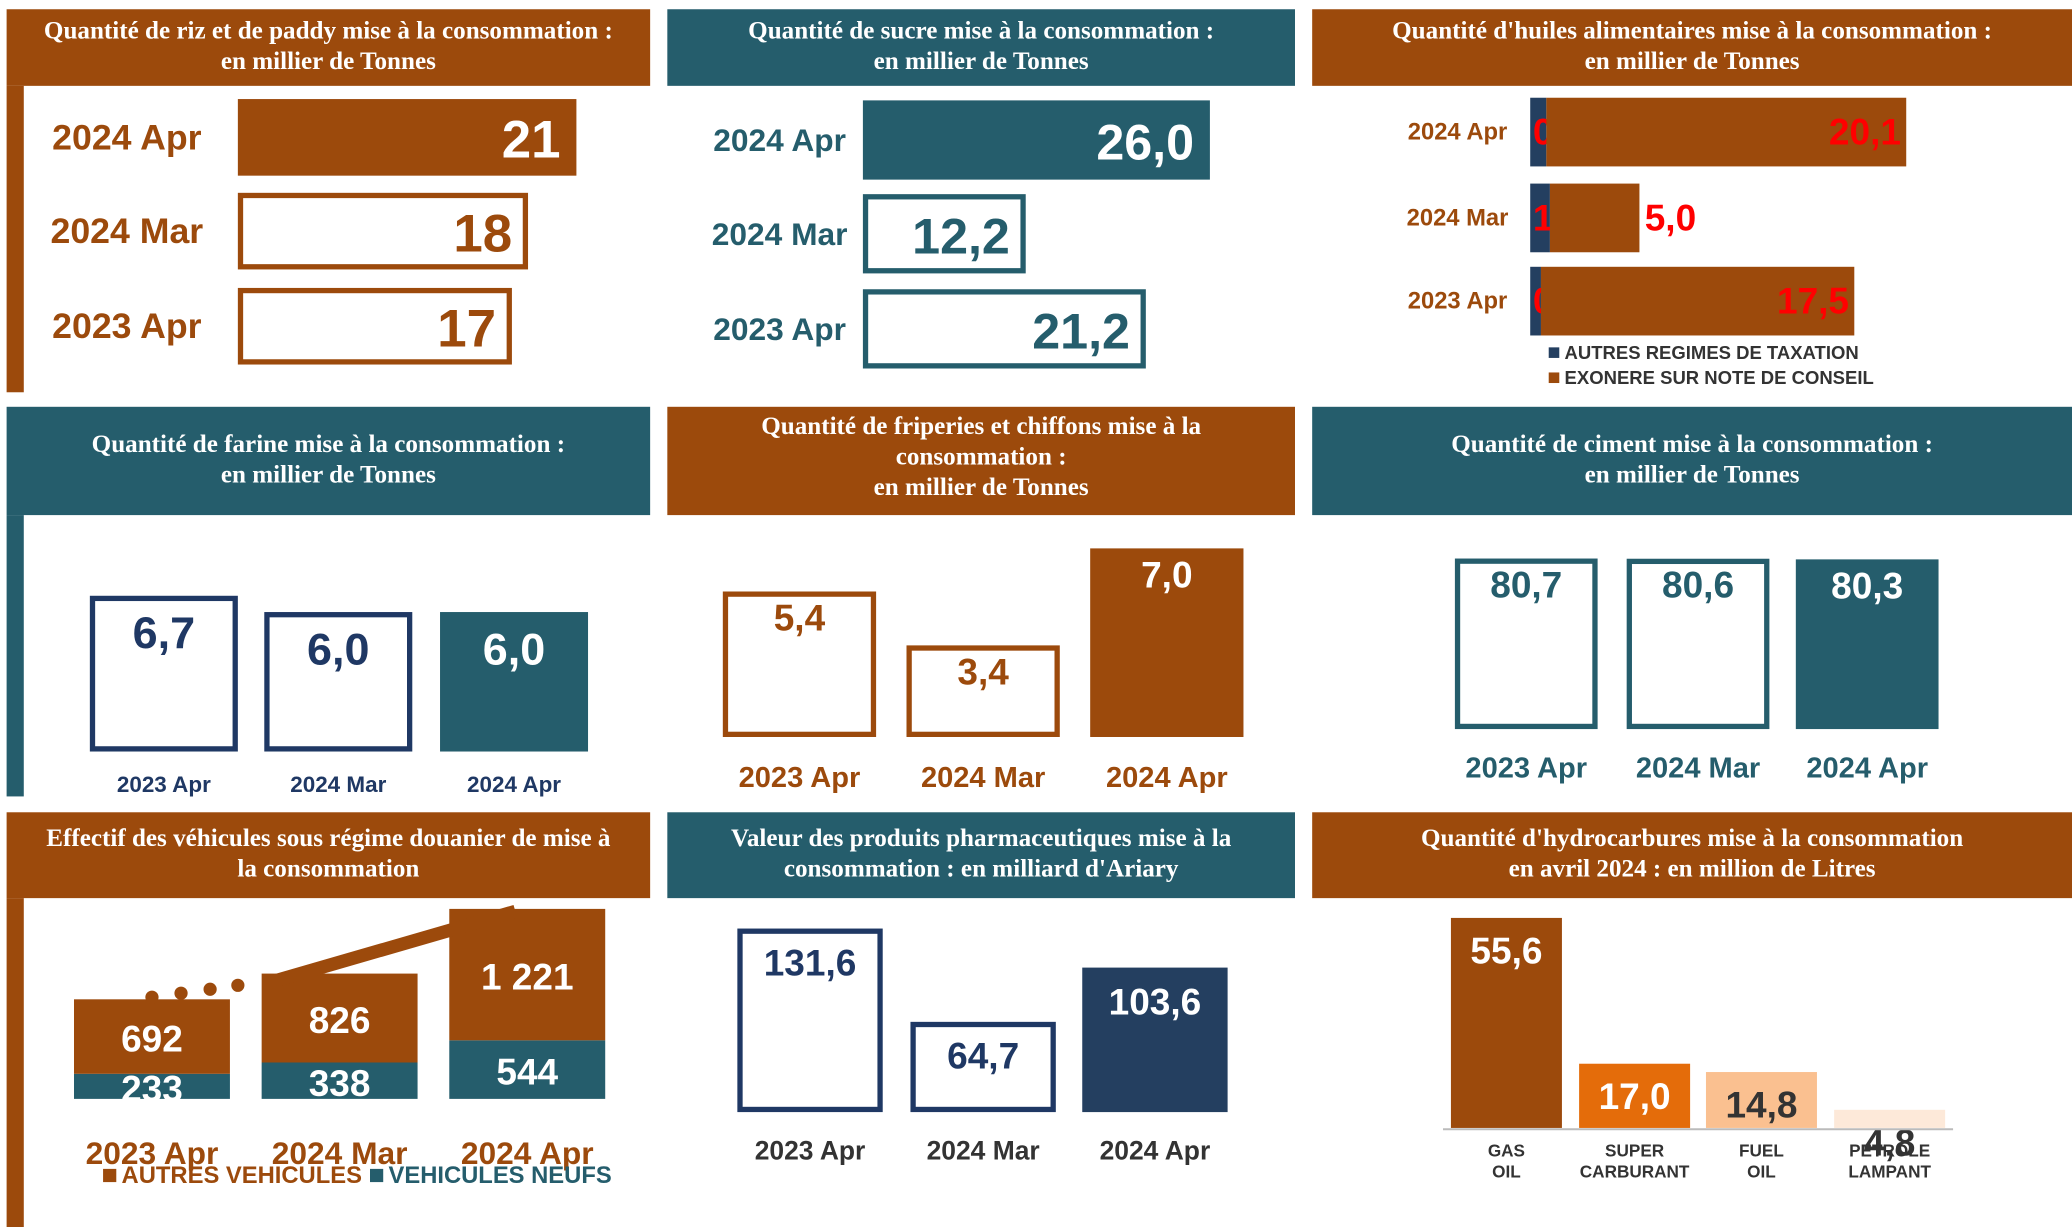  What do you see at coordinates (1670, 217) in the screenshot?
I see `data-label: 5,0` at bounding box center [1670, 217].